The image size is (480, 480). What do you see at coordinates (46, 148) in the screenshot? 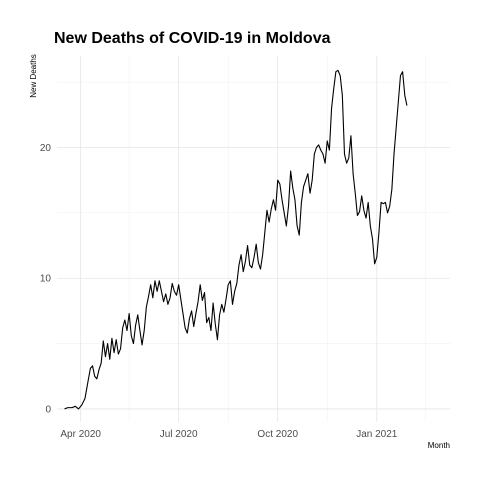
I see `y-tick-label: 20` at bounding box center [46, 148].